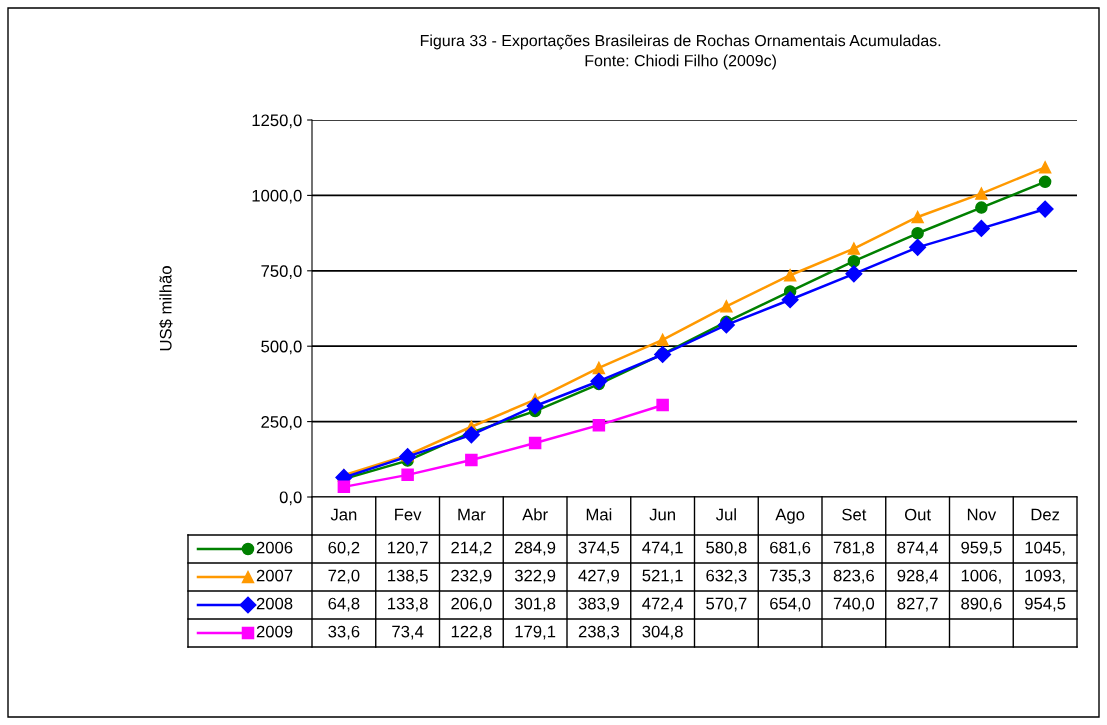 The image size is (1107, 725). Describe the element at coordinates (471, 632) in the screenshot. I see `data-label: 122,8` at that location.